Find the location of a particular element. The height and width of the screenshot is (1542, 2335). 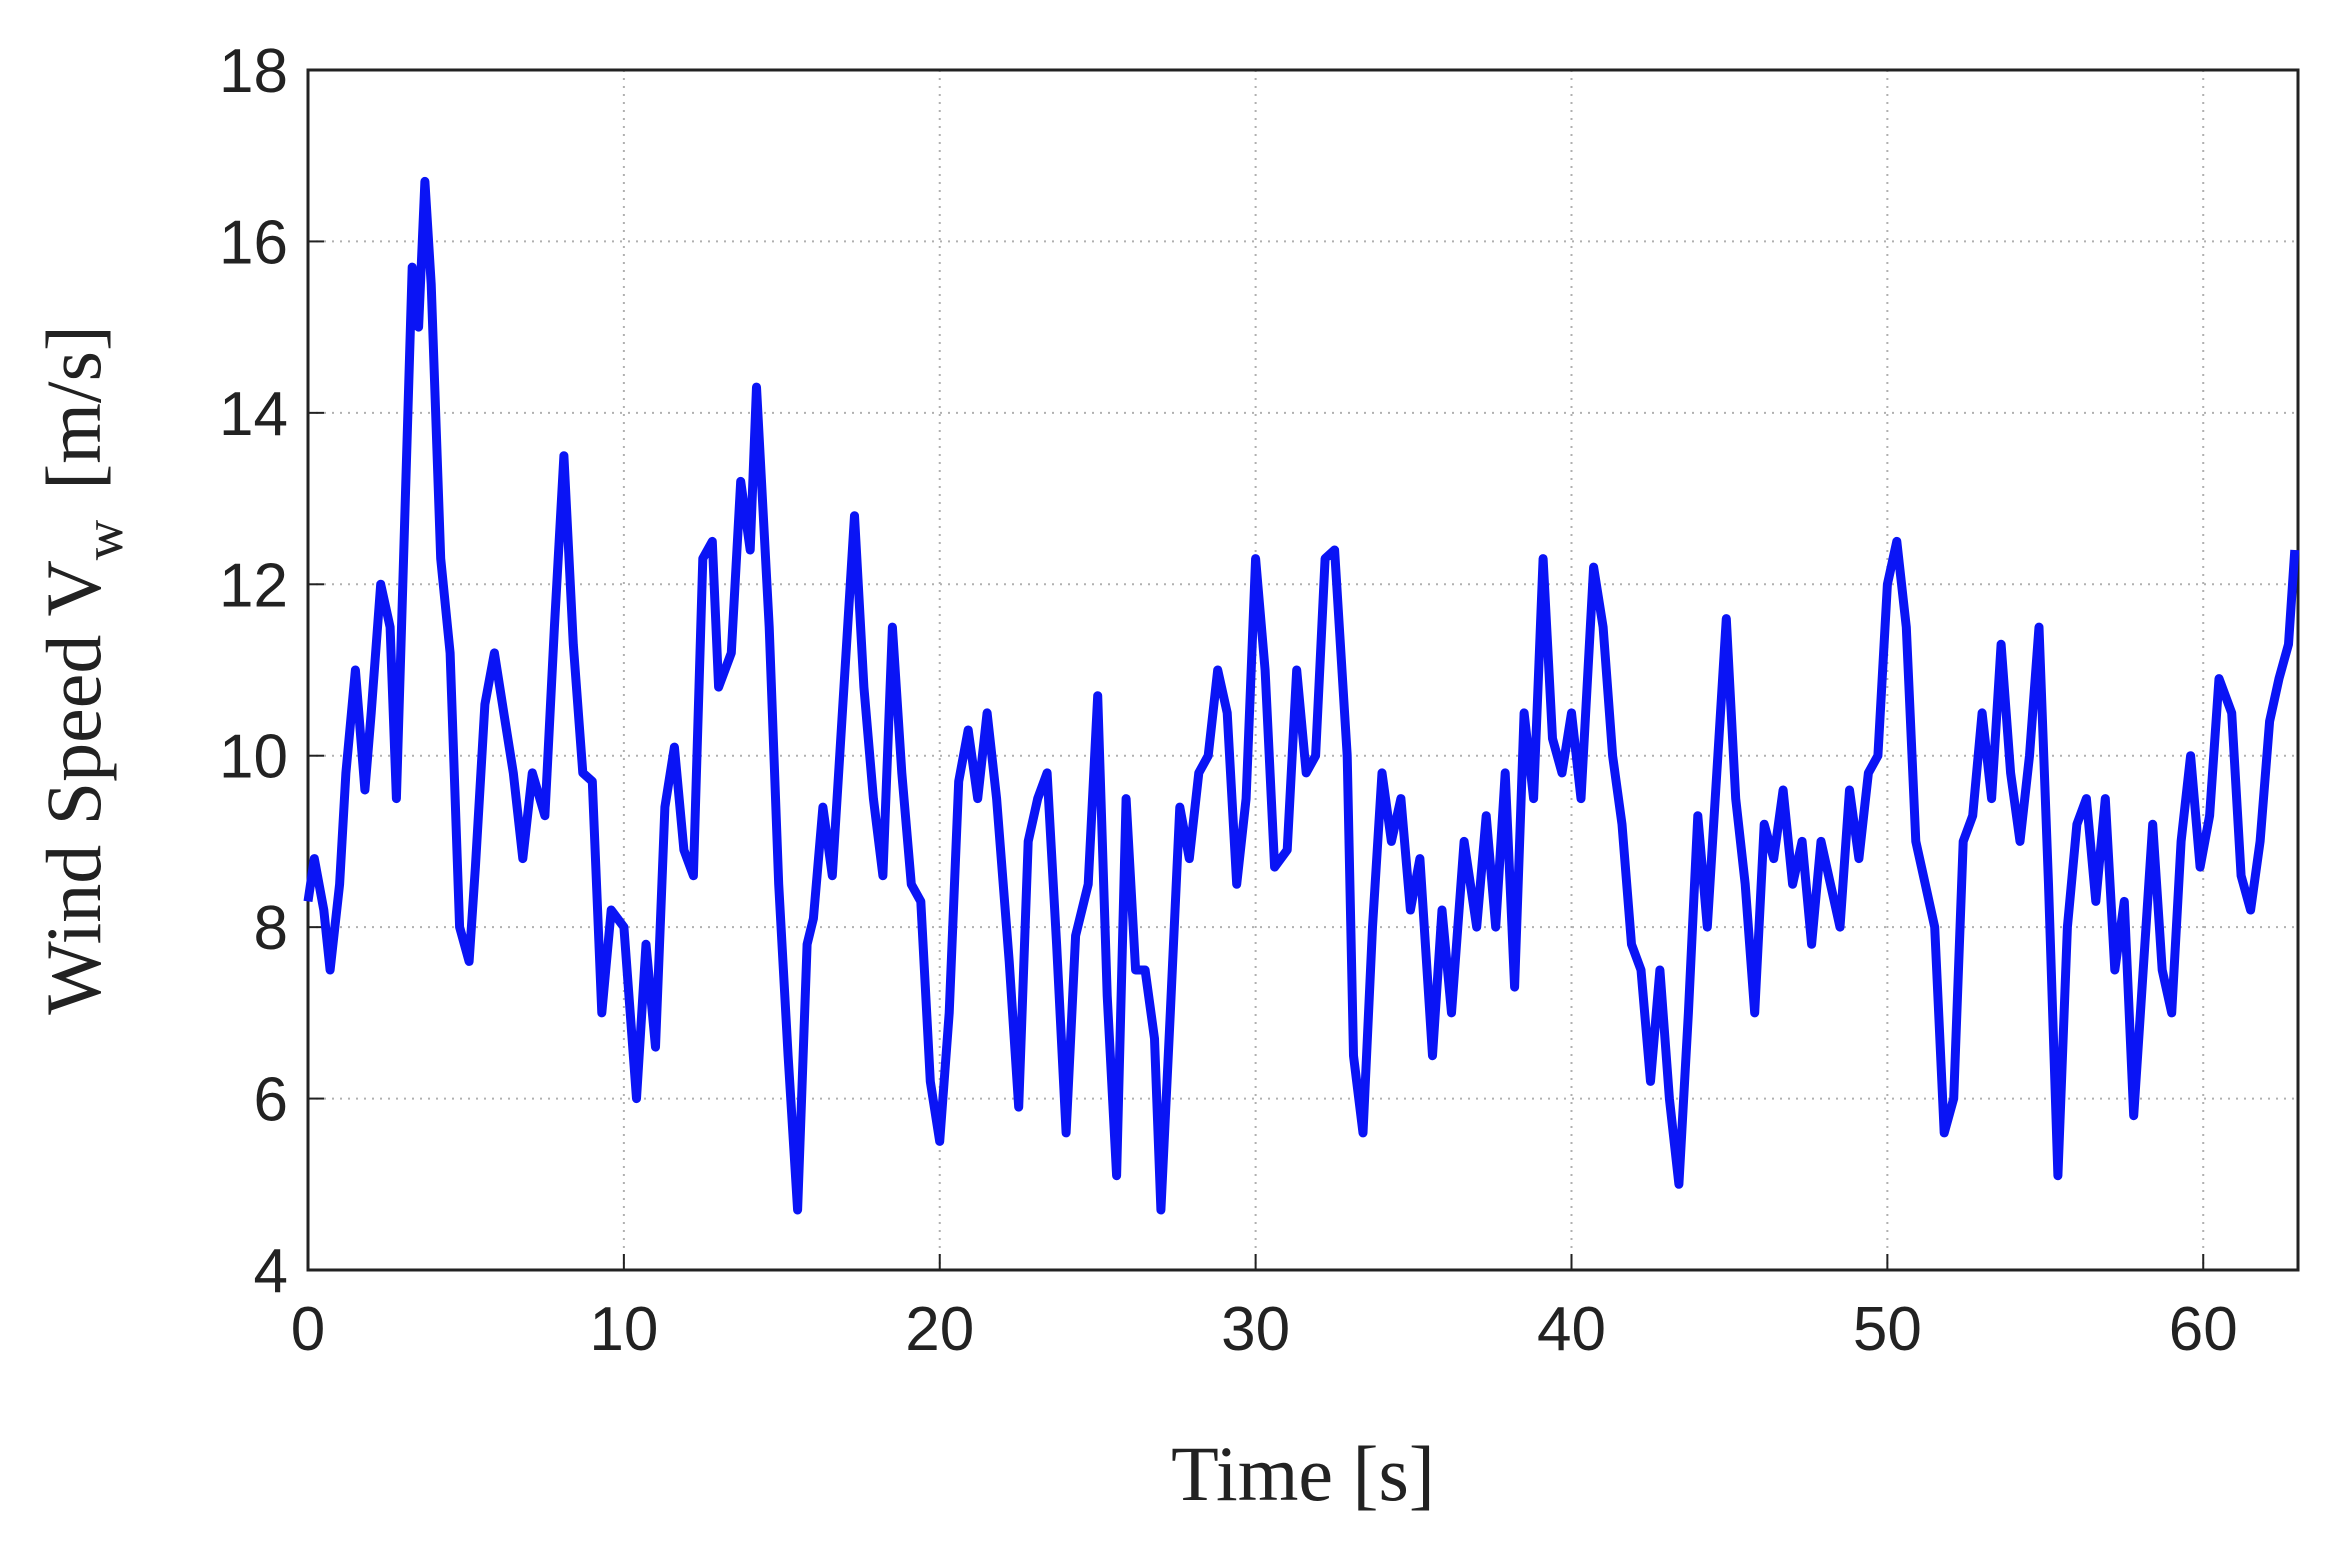

y-tick-label: 6 is located at coordinates (271, 1100).